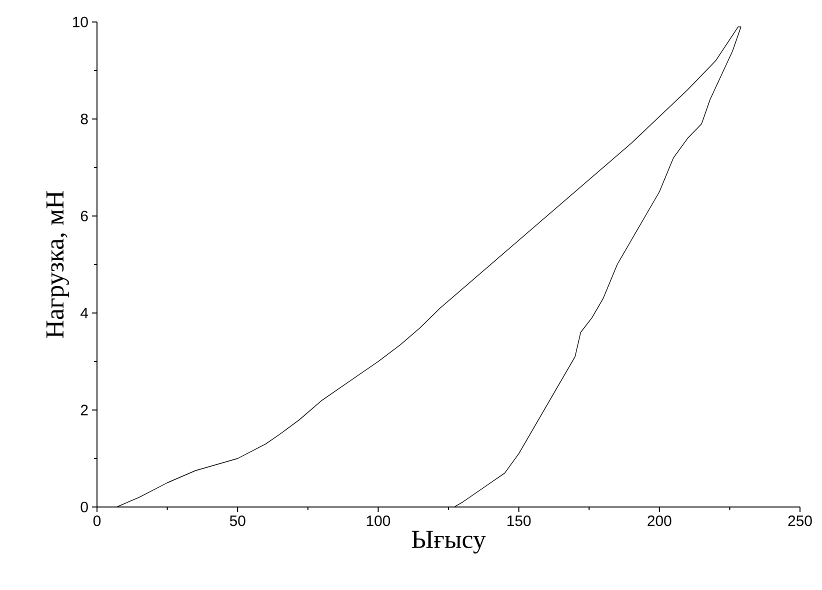 The width and height of the screenshot is (822, 590). Describe the element at coordinates (84, 410) in the screenshot. I see `y-tick-label: 2` at that location.